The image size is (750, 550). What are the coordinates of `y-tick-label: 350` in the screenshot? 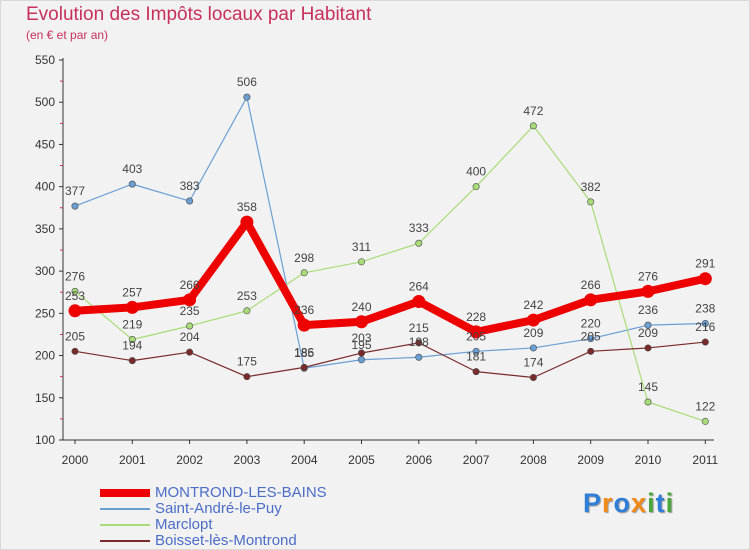 It's located at (45, 229).